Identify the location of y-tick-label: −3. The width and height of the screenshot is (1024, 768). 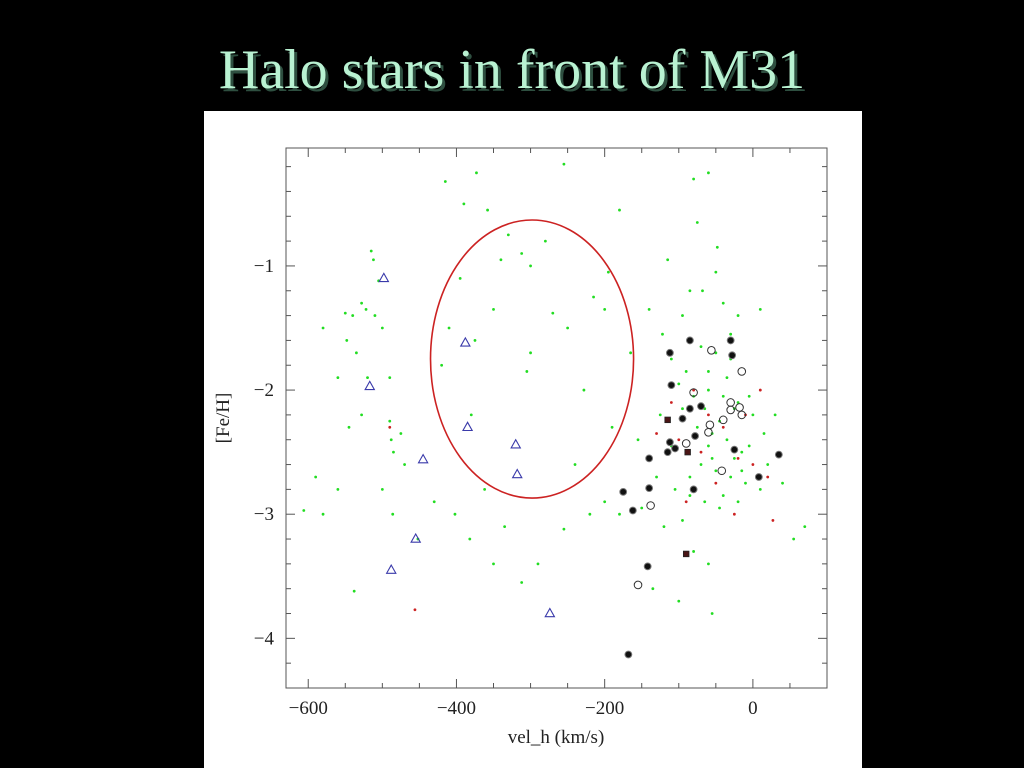
(264, 514).